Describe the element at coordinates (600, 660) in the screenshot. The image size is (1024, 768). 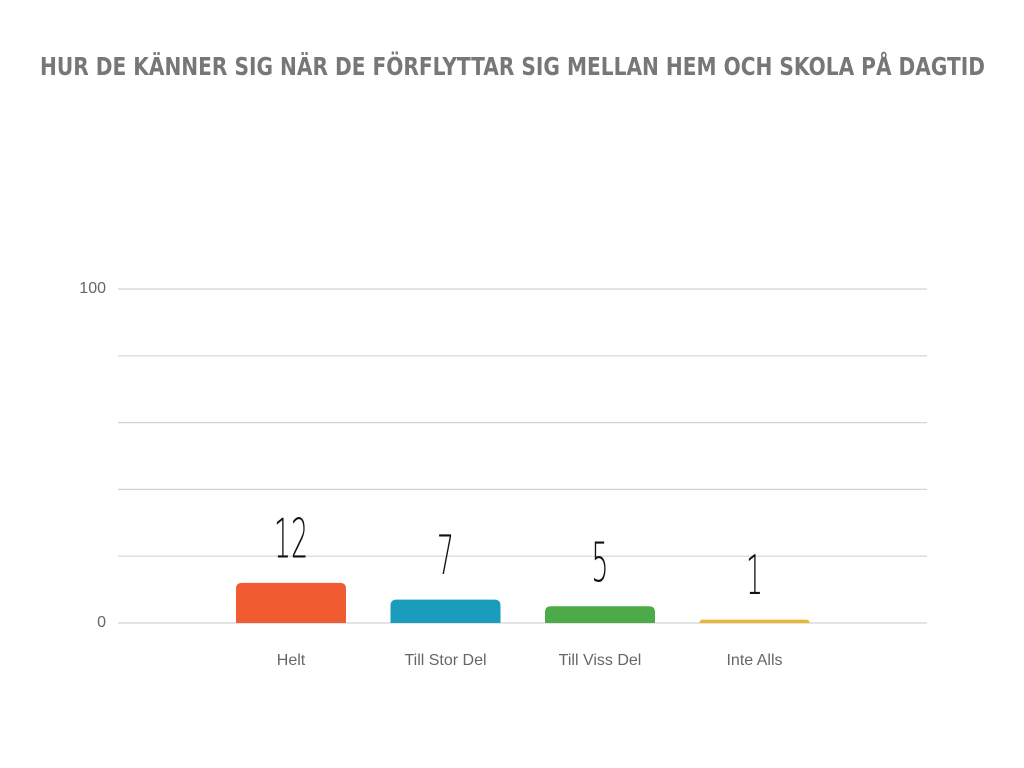
I see `x-tick-label: Till Viss Del` at that location.